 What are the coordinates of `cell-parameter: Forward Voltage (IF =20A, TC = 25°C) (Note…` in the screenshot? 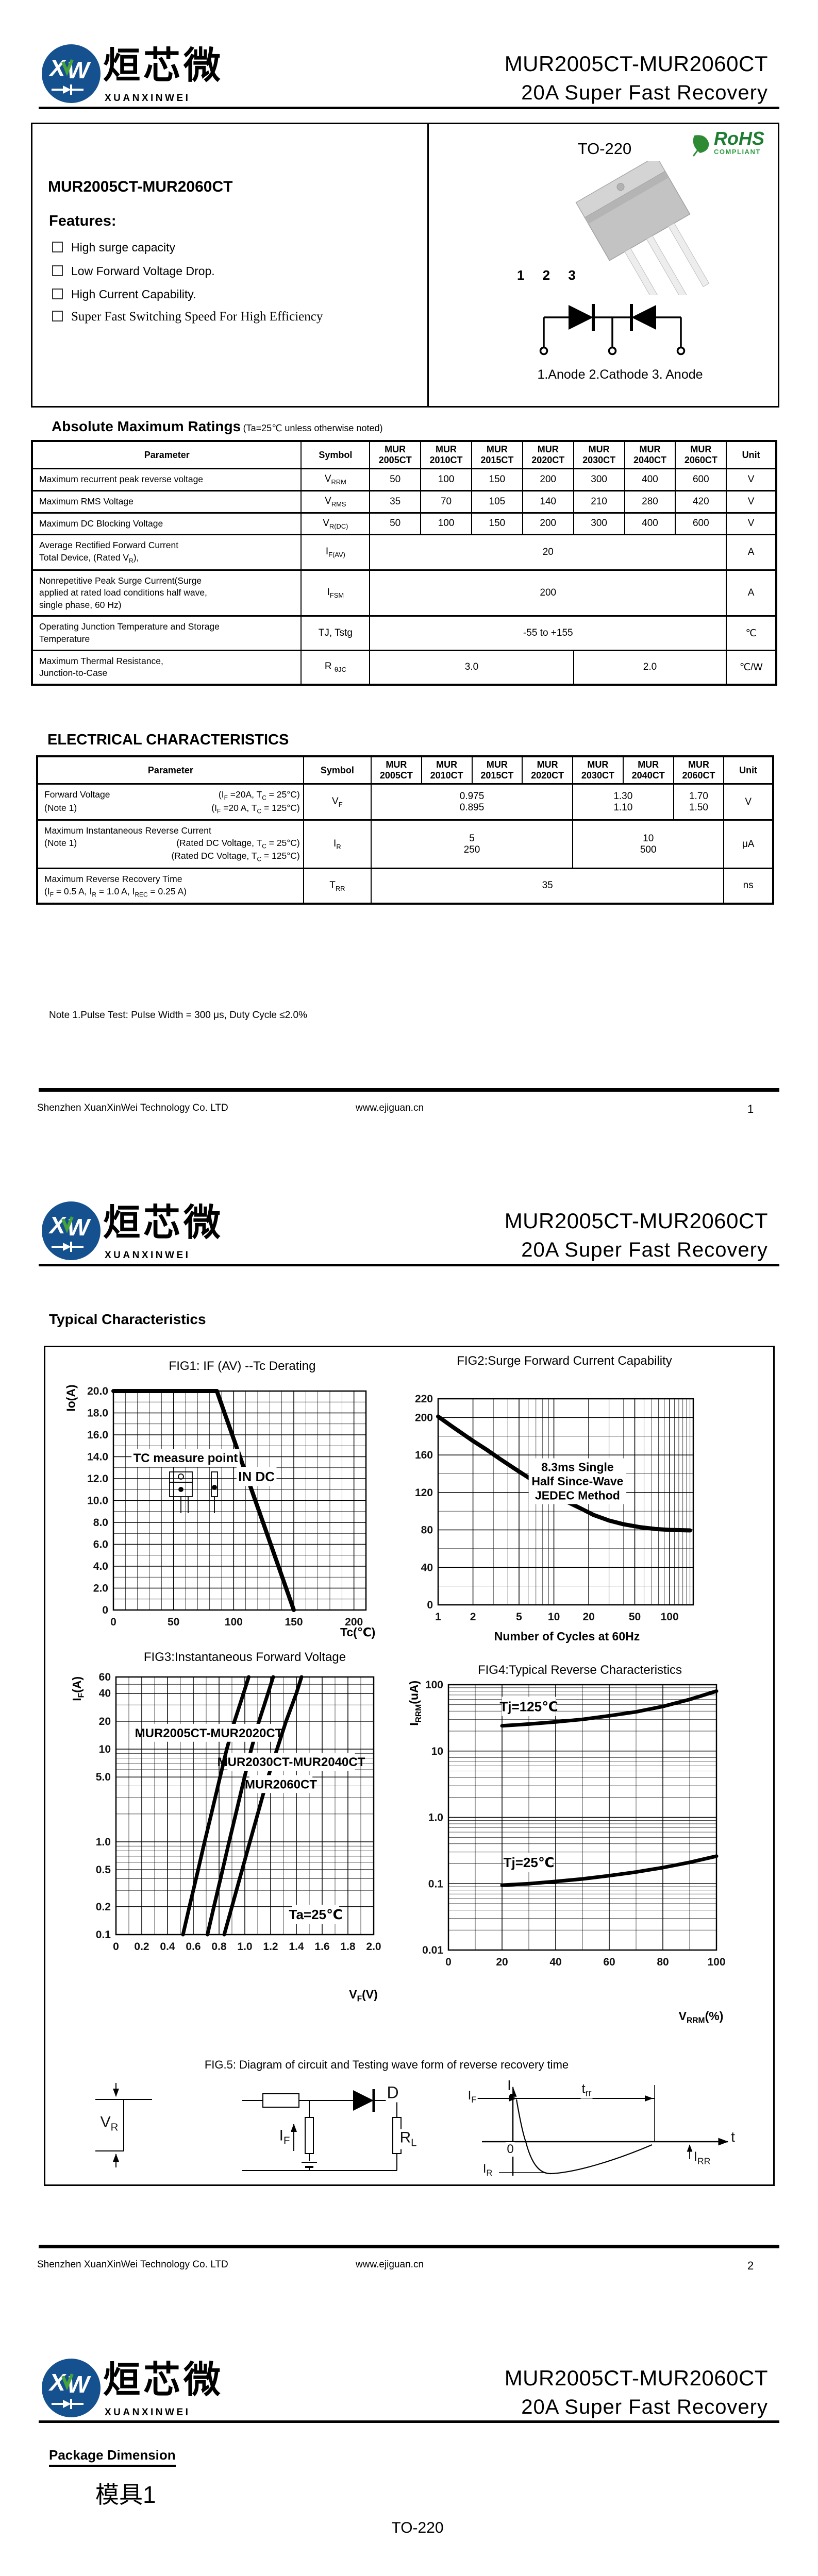 It's located at (170, 802).